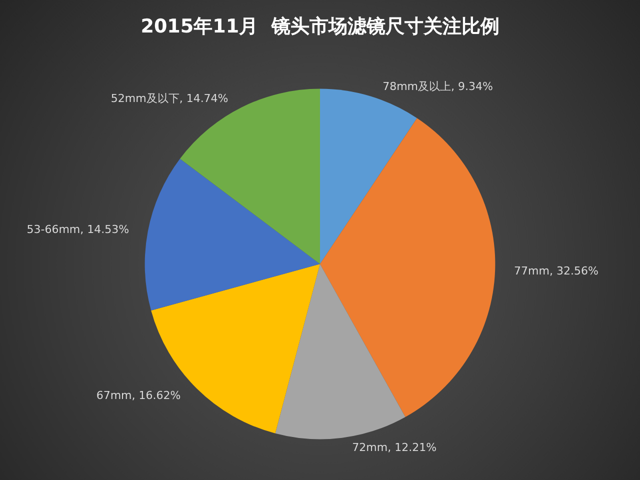 The height and width of the screenshot is (480, 640). I want to click on slice-label: 72mm, 12.21%, so click(394, 447).